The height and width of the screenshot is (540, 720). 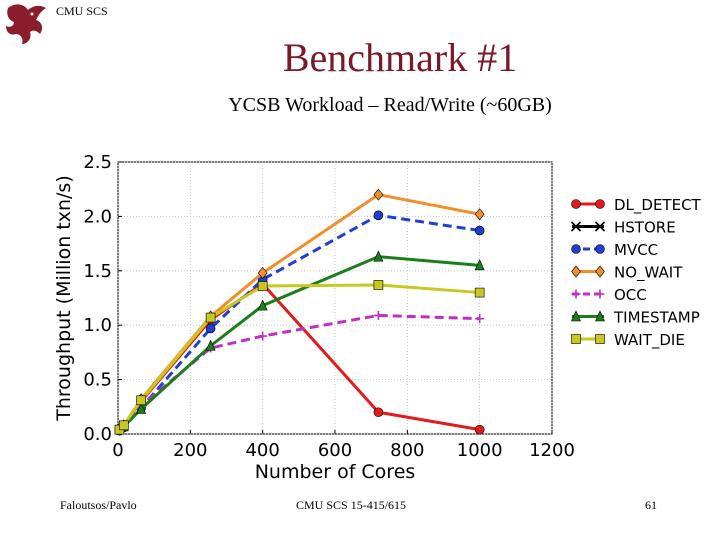 What do you see at coordinates (97, 434) in the screenshot?
I see `y-tick-label: 0.0` at bounding box center [97, 434].